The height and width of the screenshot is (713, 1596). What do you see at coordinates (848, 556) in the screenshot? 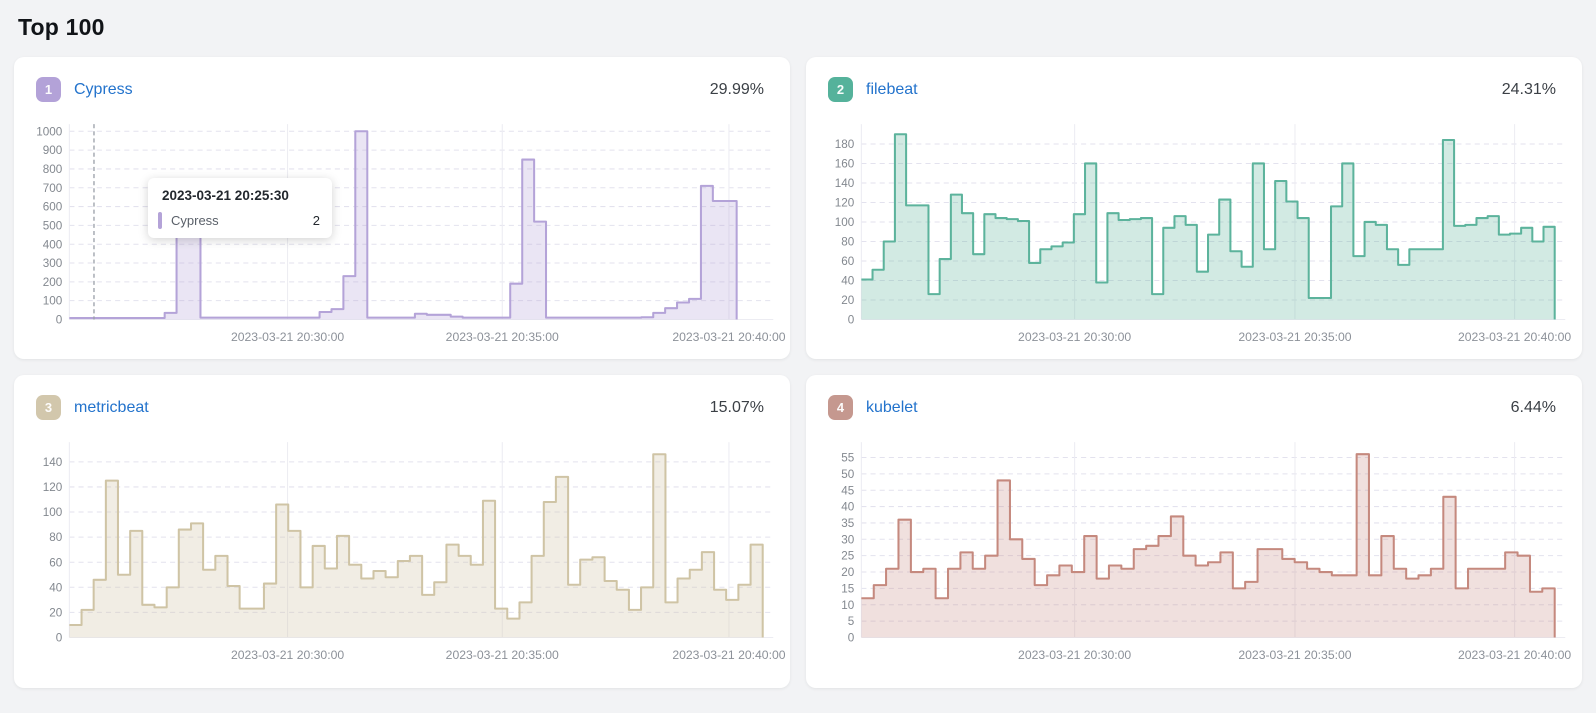
I see `svg-text: 25` at bounding box center [848, 556].